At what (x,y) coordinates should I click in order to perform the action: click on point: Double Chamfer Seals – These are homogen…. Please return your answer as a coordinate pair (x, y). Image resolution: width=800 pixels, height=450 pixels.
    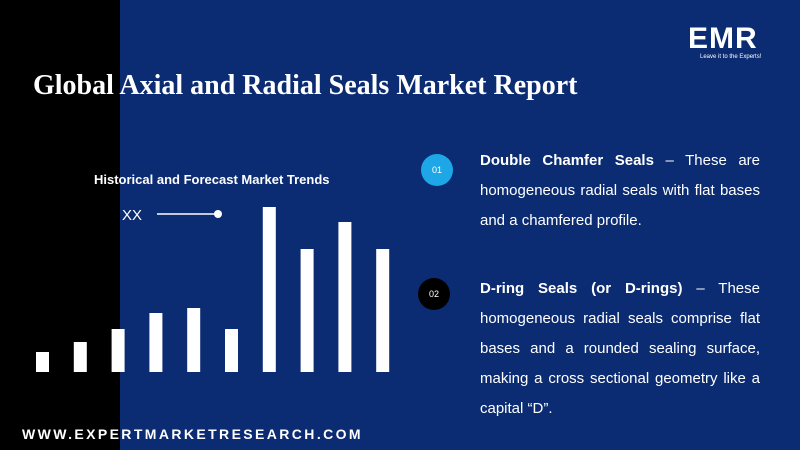
    Looking at the image, I should click on (620, 191).